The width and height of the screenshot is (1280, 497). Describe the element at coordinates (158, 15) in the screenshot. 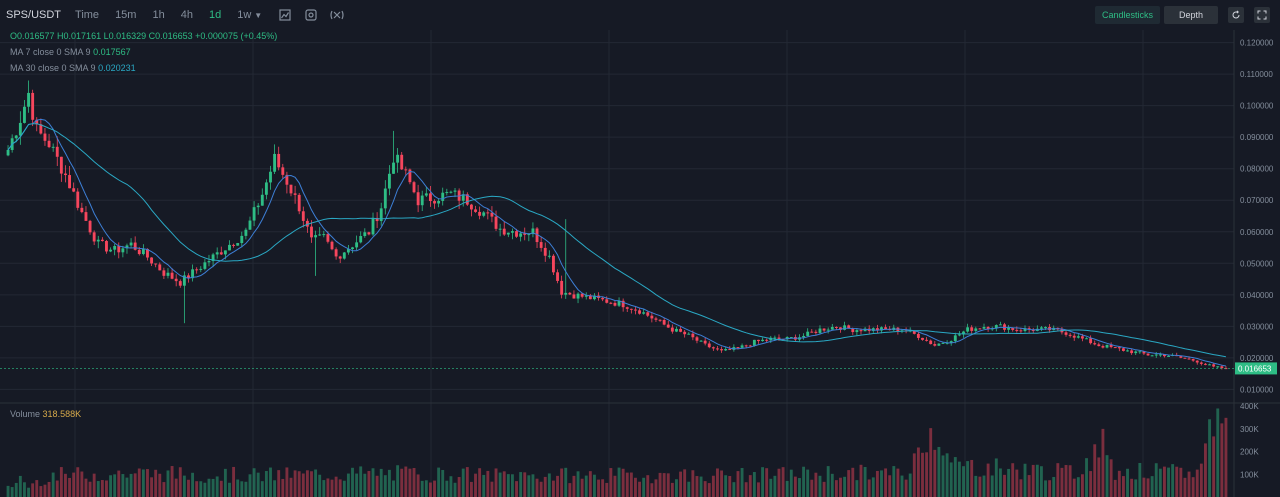

I see `timeframe-1h: 1h` at that location.